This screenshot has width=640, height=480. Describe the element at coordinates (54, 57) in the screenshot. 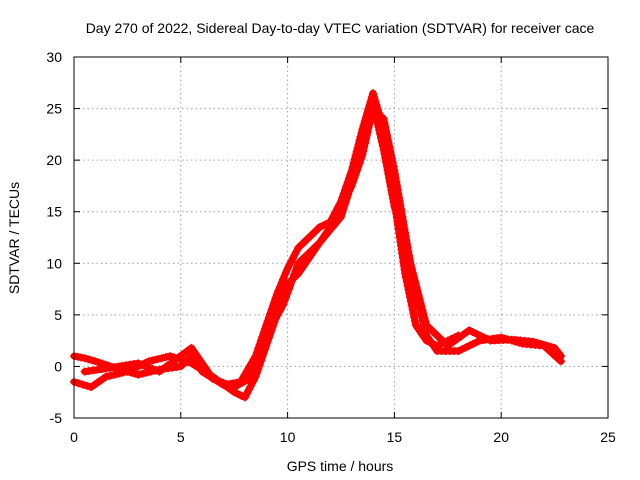

I see `y-tick-label: 30` at that location.